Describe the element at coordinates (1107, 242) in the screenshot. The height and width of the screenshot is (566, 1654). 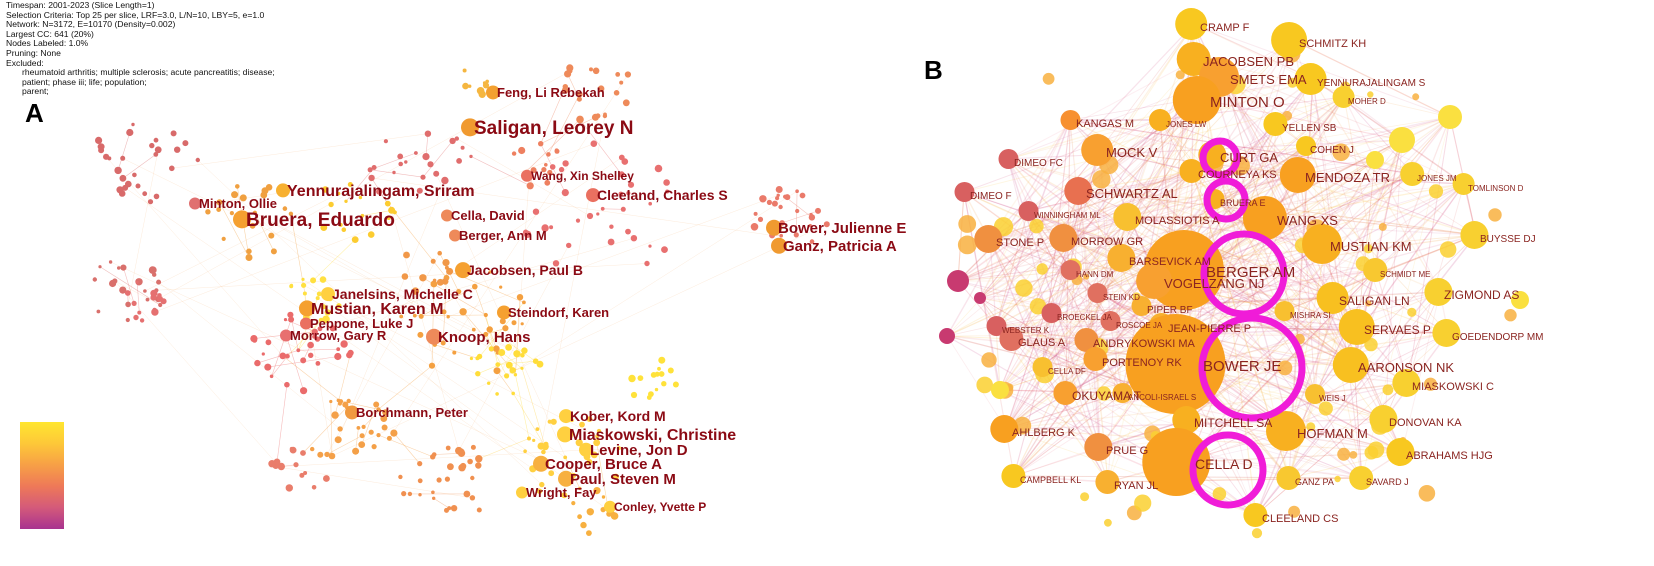
I see `cited-author-label: MORROW GR` at that location.